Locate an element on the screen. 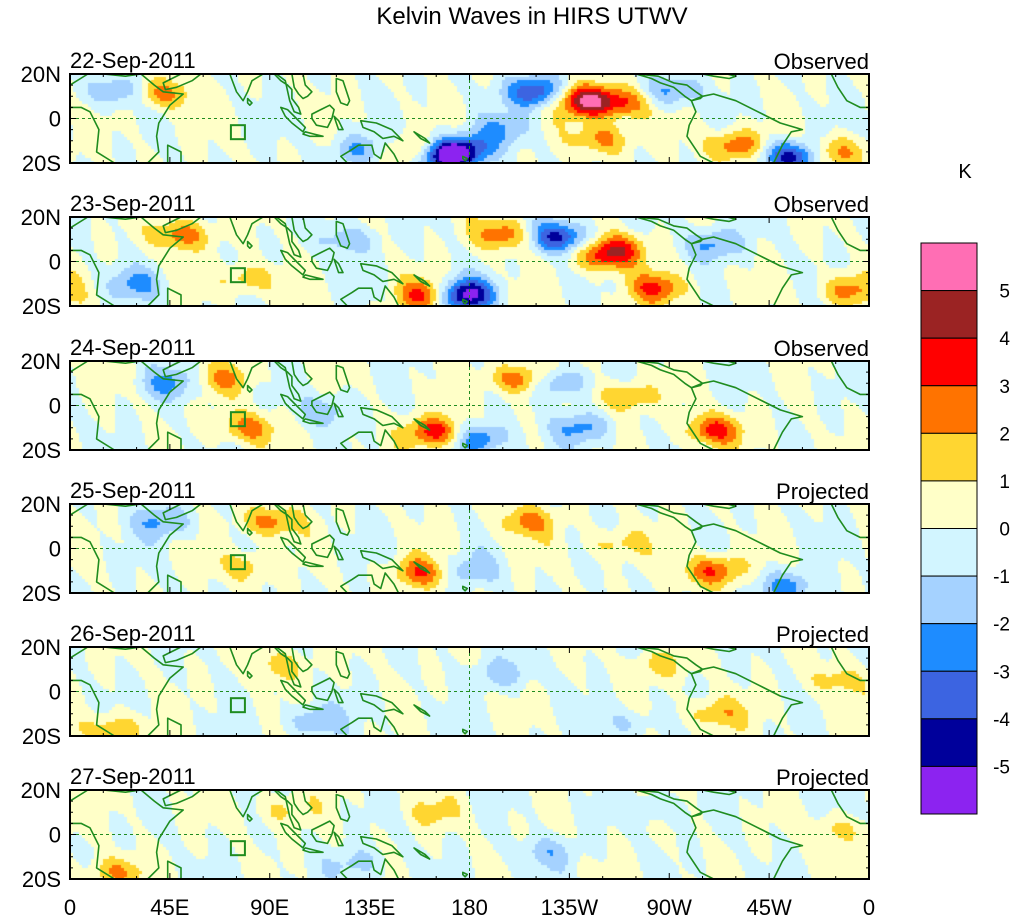 The width and height of the screenshot is (1015, 922). chart-title: Kelvin Waves in HIRS UTWV is located at coordinates (531, 16).